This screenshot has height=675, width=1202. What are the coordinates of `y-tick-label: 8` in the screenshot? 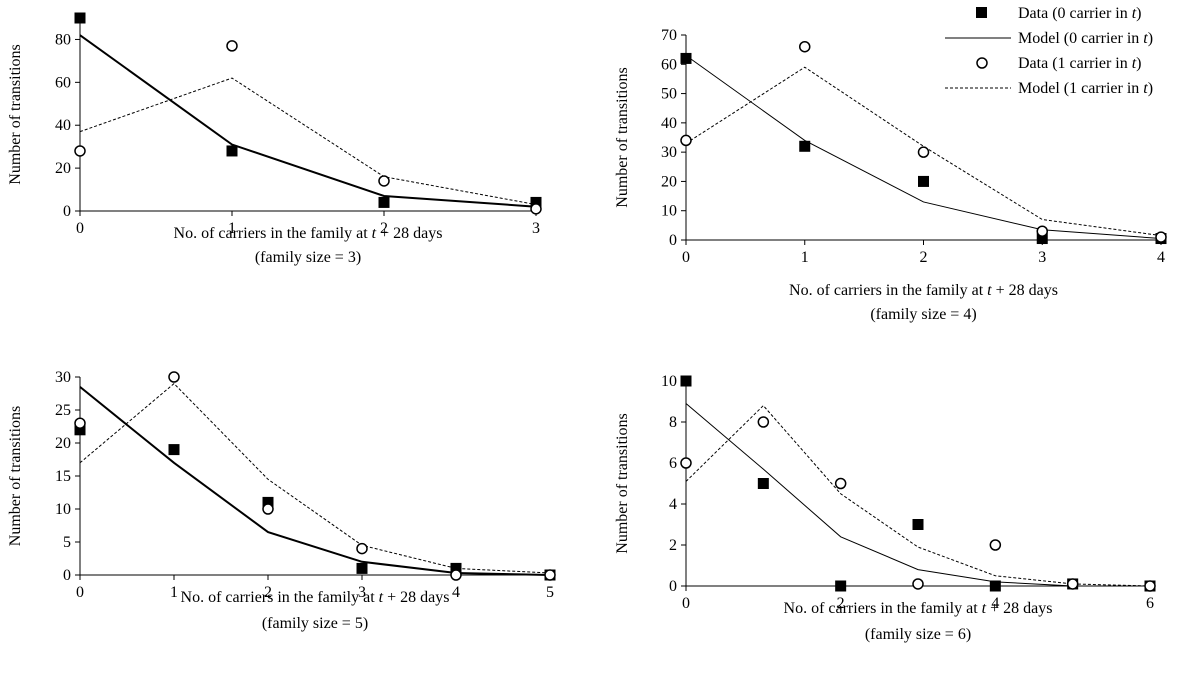 It's located at (673, 422).